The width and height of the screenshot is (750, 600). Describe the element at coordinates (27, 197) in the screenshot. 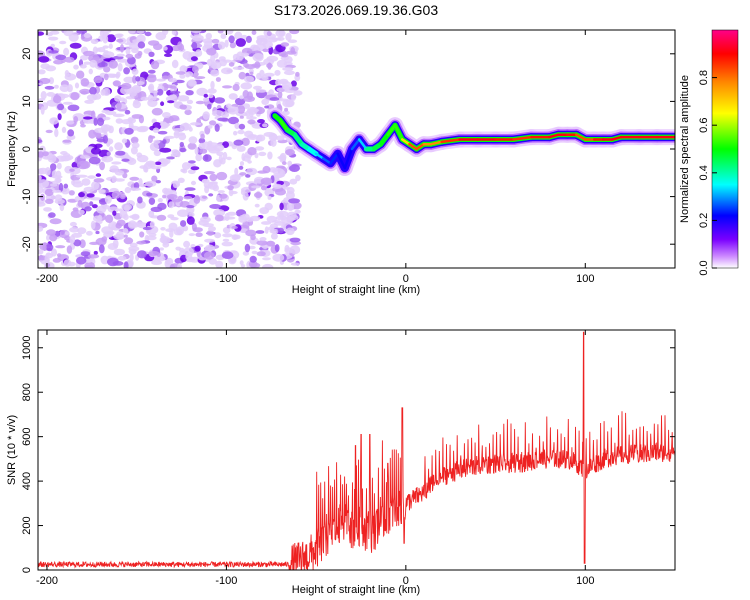

I see `top-y-tick-label: -10` at that location.